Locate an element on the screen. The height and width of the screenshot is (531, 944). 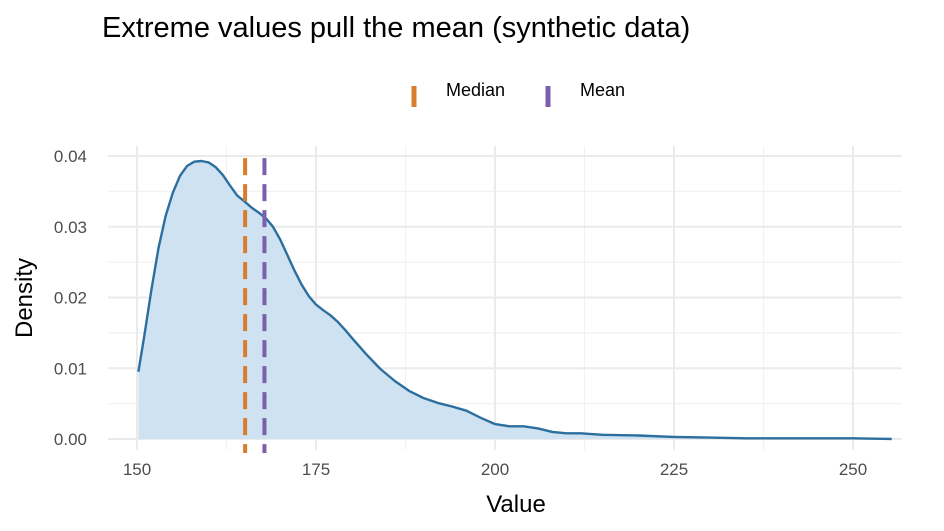
y-tick-label: 0.00 is located at coordinates (70, 439).